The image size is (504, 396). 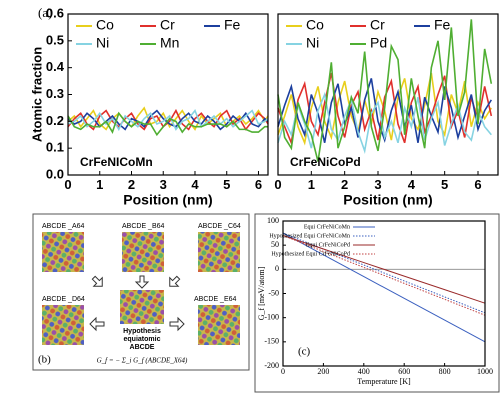 What do you see at coordinates (304, 352) in the screenshot?
I see `panel-label: (c)` at bounding box center [304, 352].